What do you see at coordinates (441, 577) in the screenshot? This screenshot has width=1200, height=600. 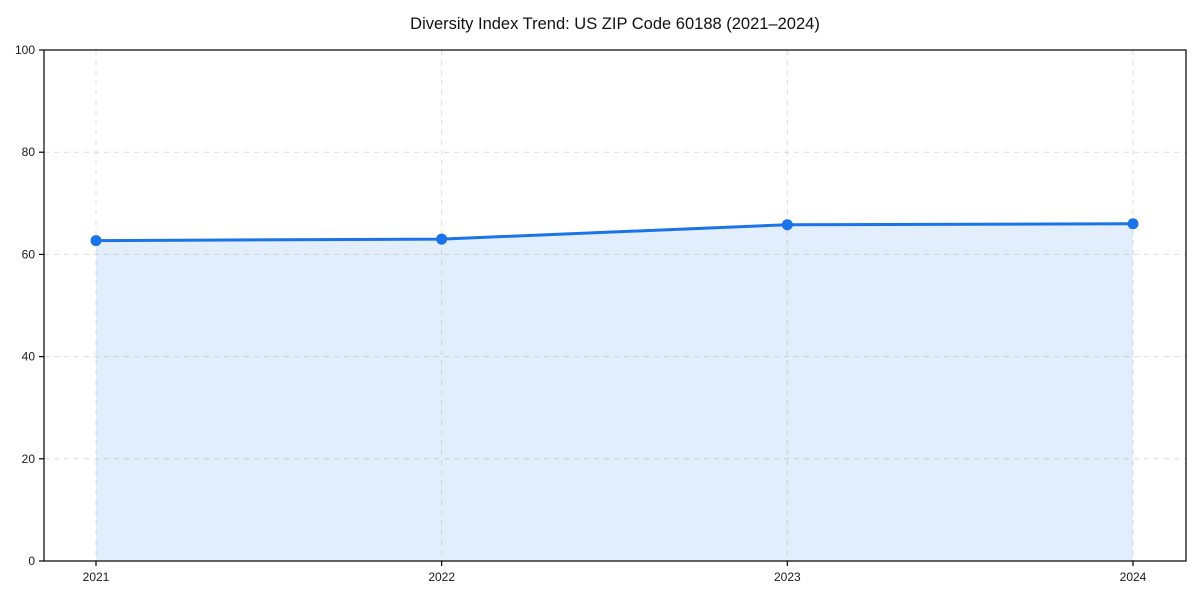 I see `x-axis-tick-label: 2022` at bounding box center [441, 577].